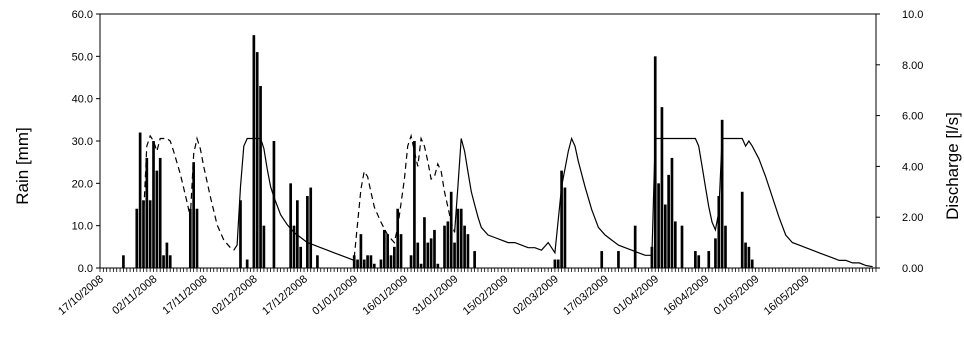 This screenshot has width=964, height=339. Describe the element at coordinates (536, 295) in the screenshot. I see `x-tick-label: 02/03/2009` at that location.